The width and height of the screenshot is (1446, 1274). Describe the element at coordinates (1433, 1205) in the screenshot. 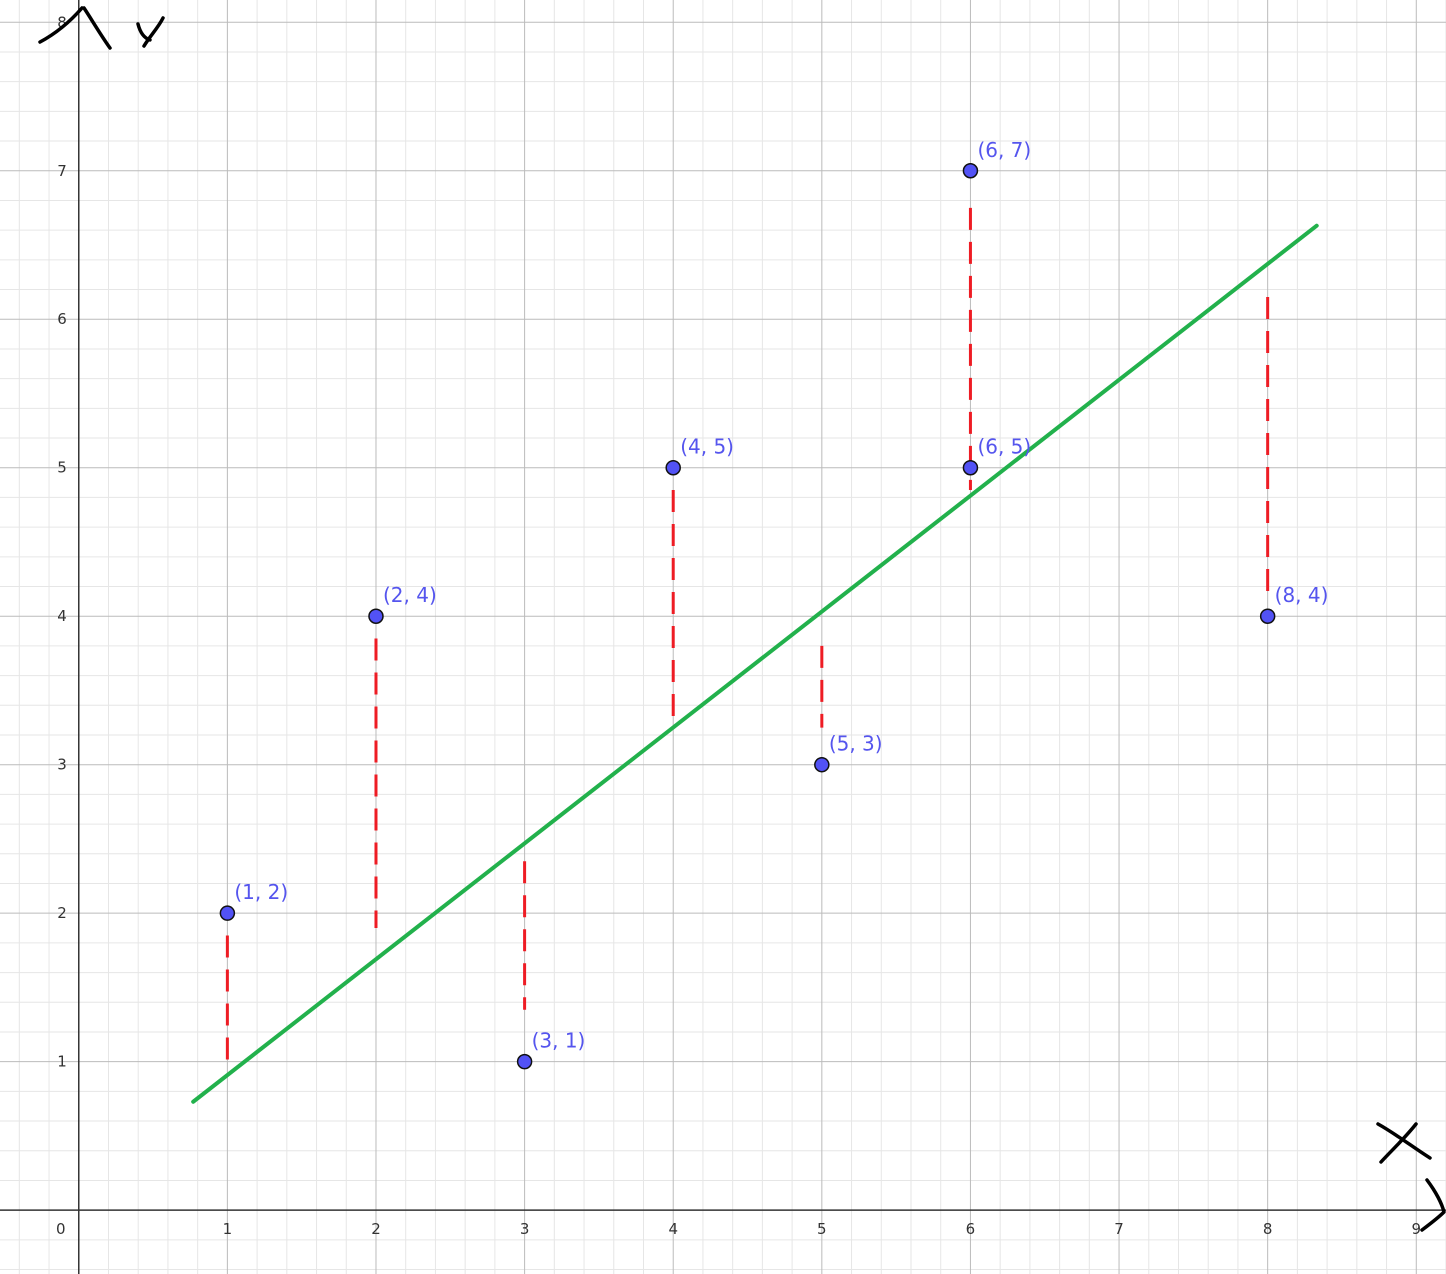

I see `x-arrow-head` at that location.